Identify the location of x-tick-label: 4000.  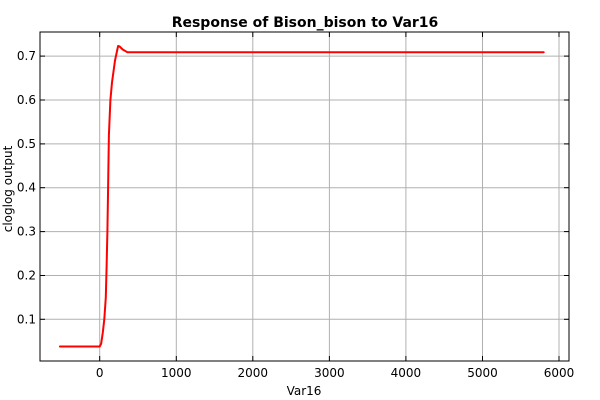
(406, 373).